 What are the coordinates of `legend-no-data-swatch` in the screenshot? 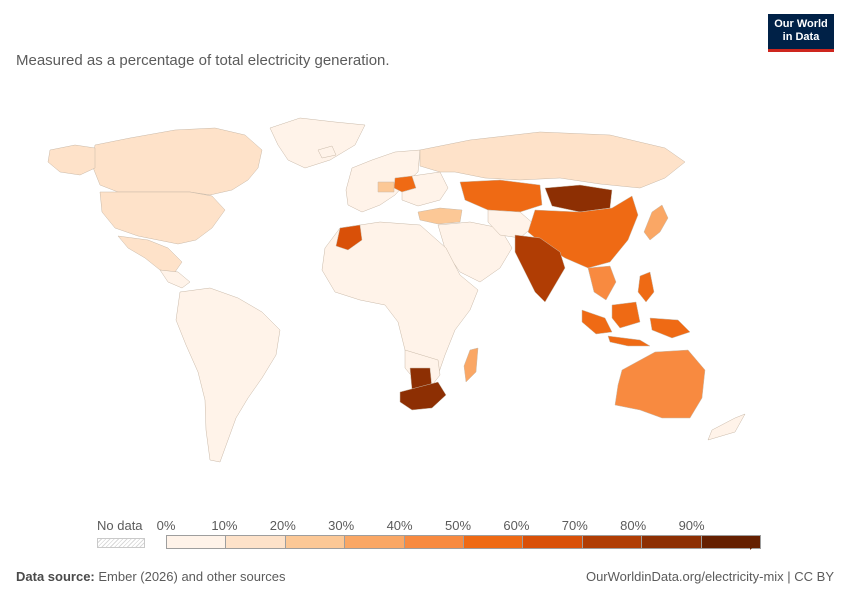 It's located at (121, 543).